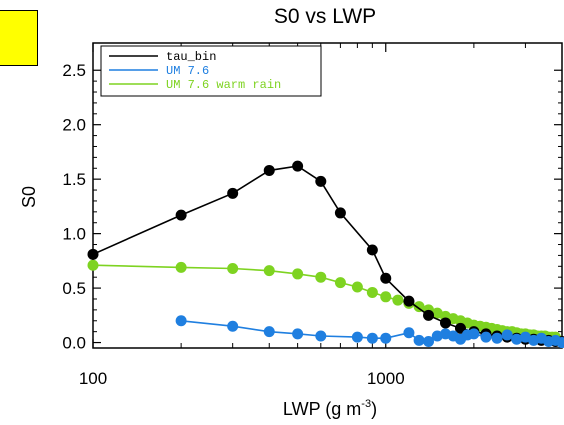 This screenshot has height=425, width=564. I want to click on highlight-box, so click(19, 38).